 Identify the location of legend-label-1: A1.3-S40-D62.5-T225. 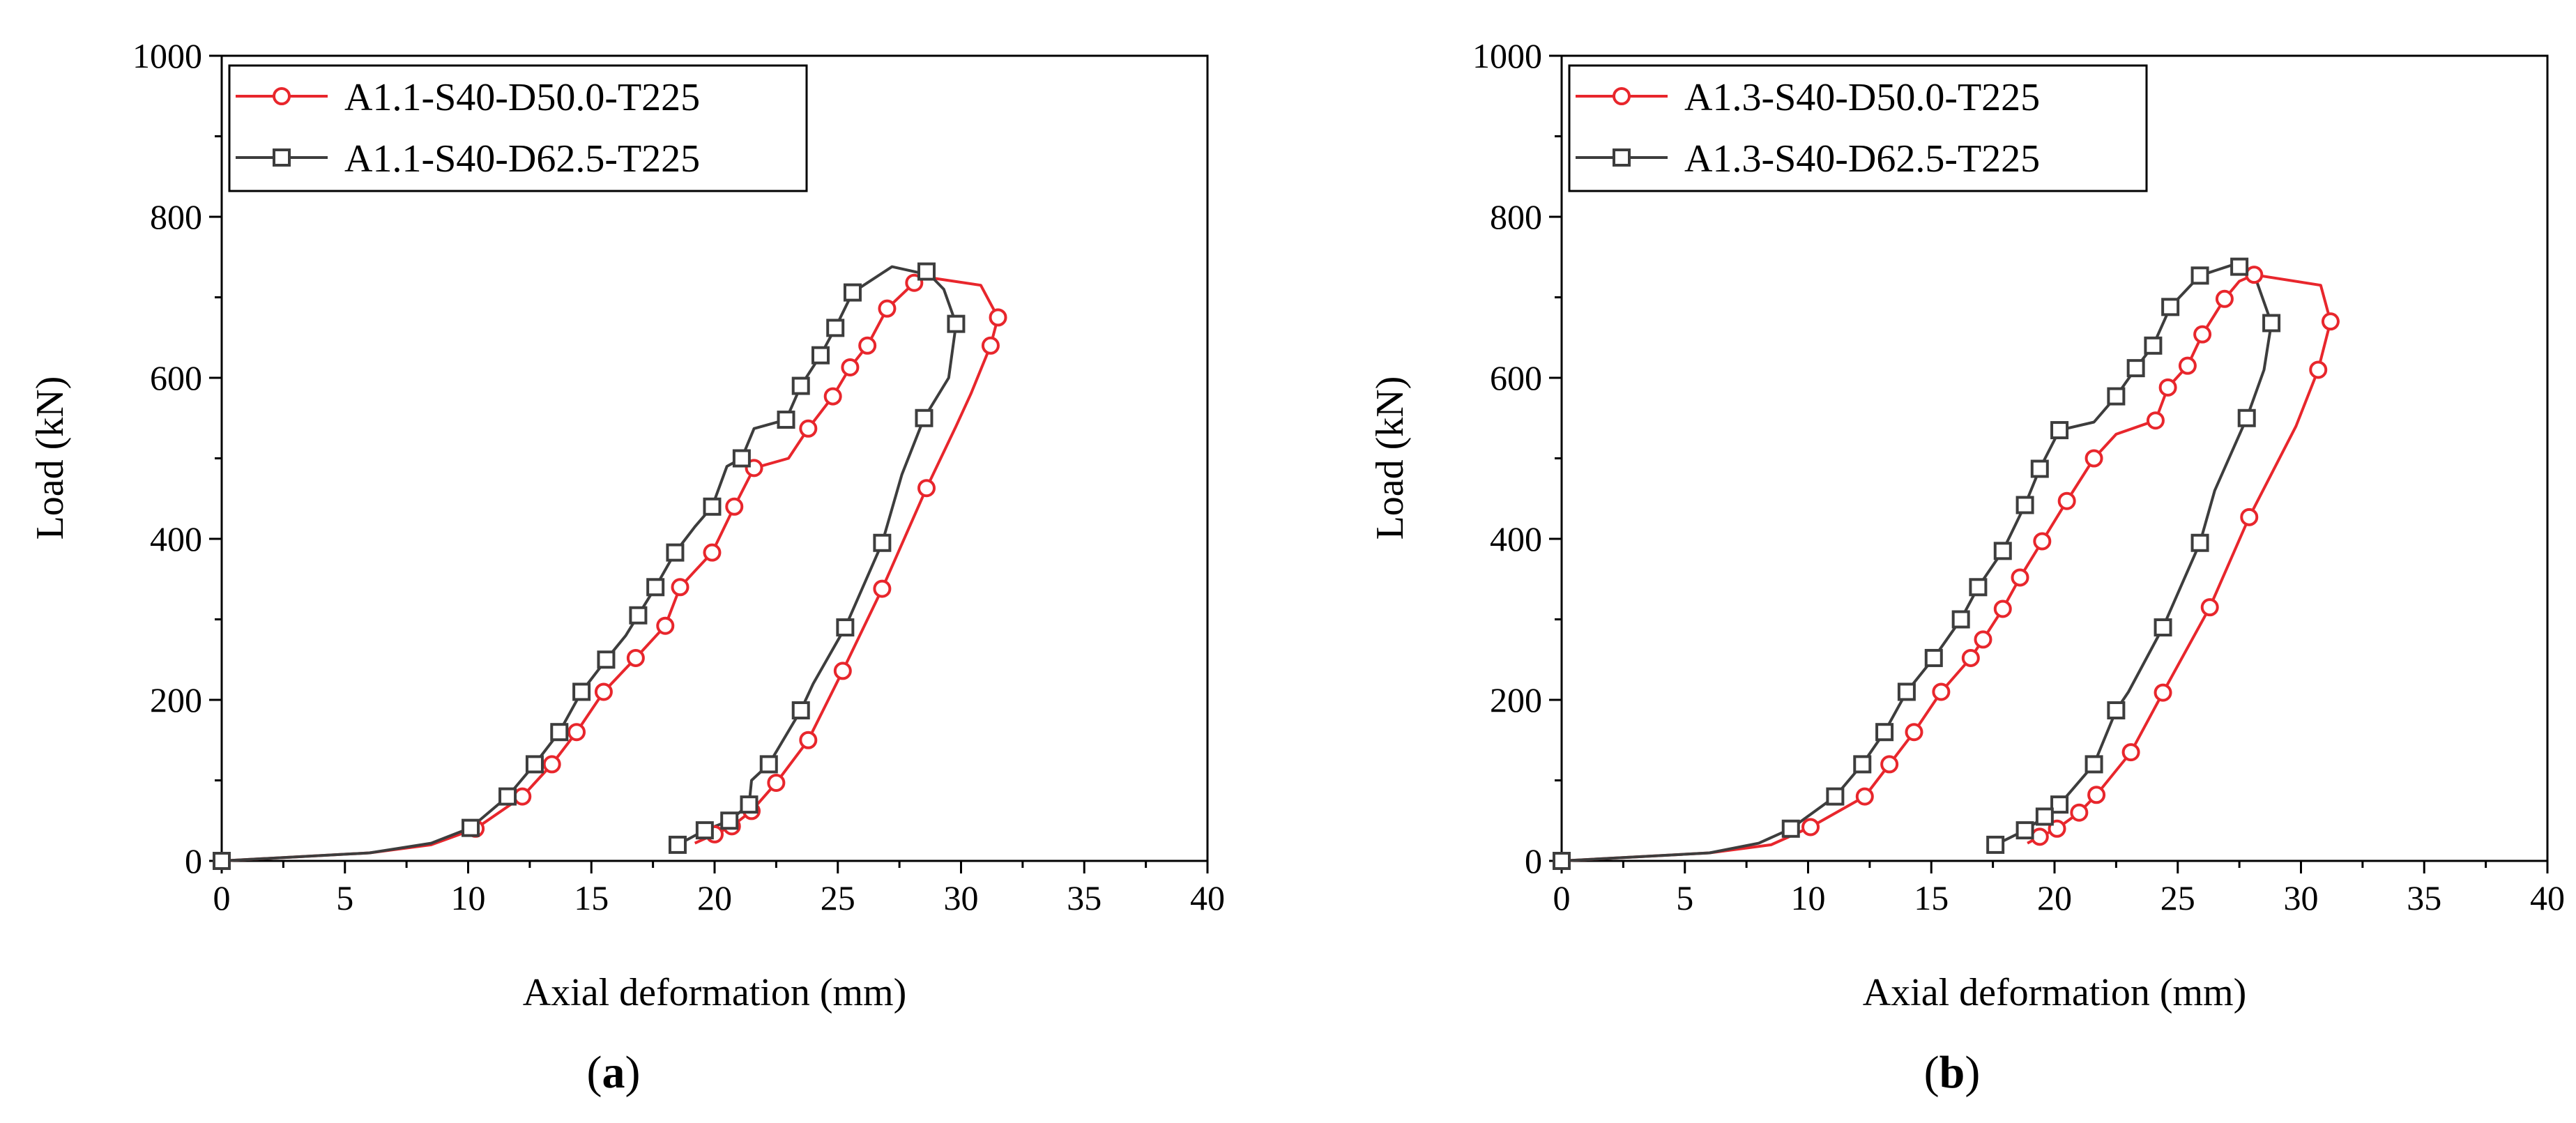
(1862, 159).